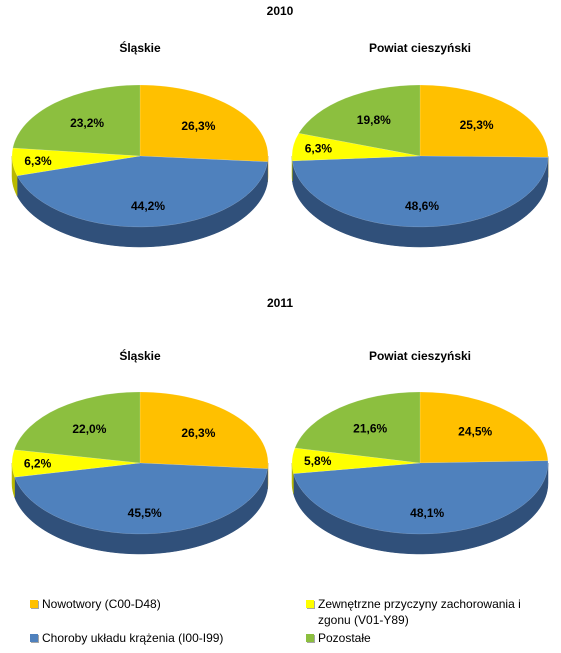 The height and width of the screenshot is (653, 561). I want to click on pie-label-pozostale: 23,2%, so click(87, 123).